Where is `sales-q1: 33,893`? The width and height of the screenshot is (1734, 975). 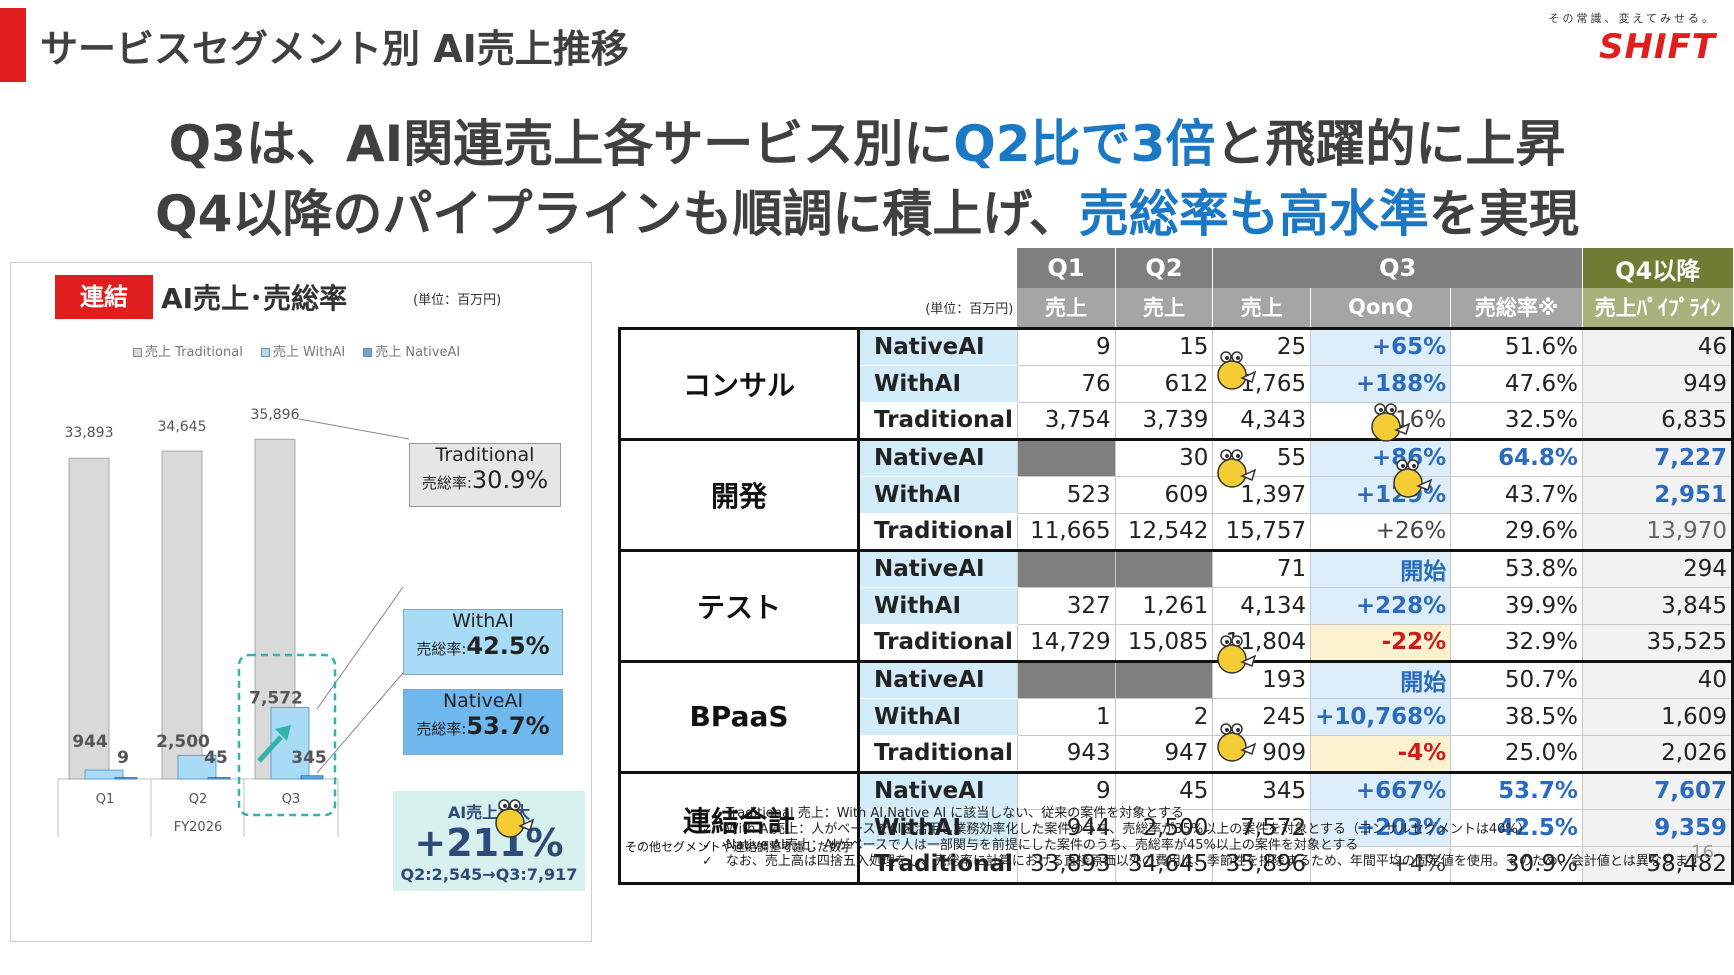
sales-q1: 33,893 is located at coordinates (1066, 865).